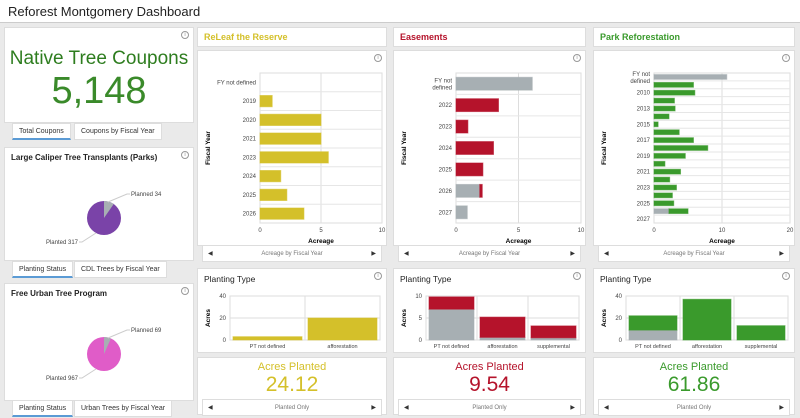 This screenshot has width=800, height=418. Describe the element at coordinates (644, 141) in the screenshot. I see `y-tick-label: 2017` at that location.